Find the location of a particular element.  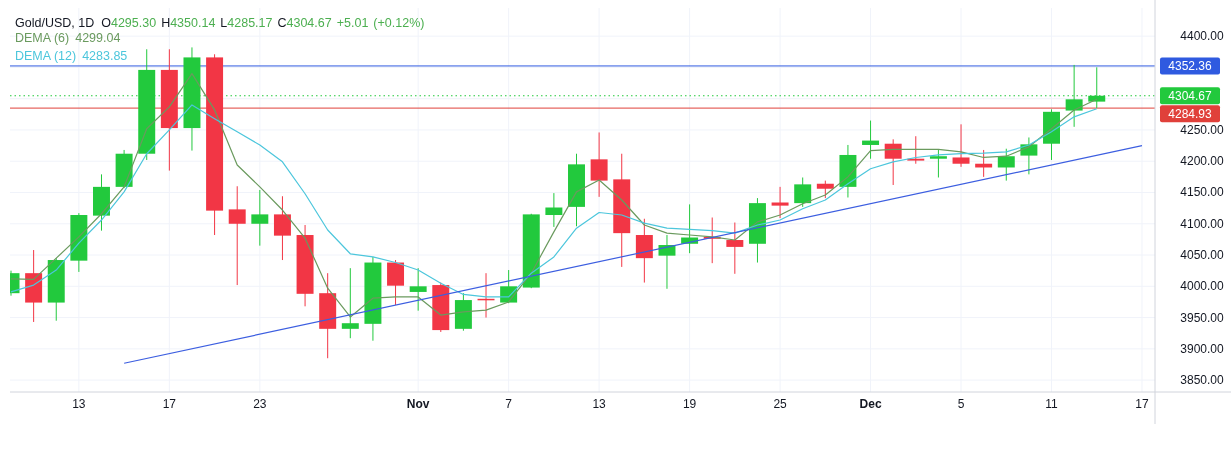

y-tick-label: 4150.00 is located at coordinates (1202, 192).